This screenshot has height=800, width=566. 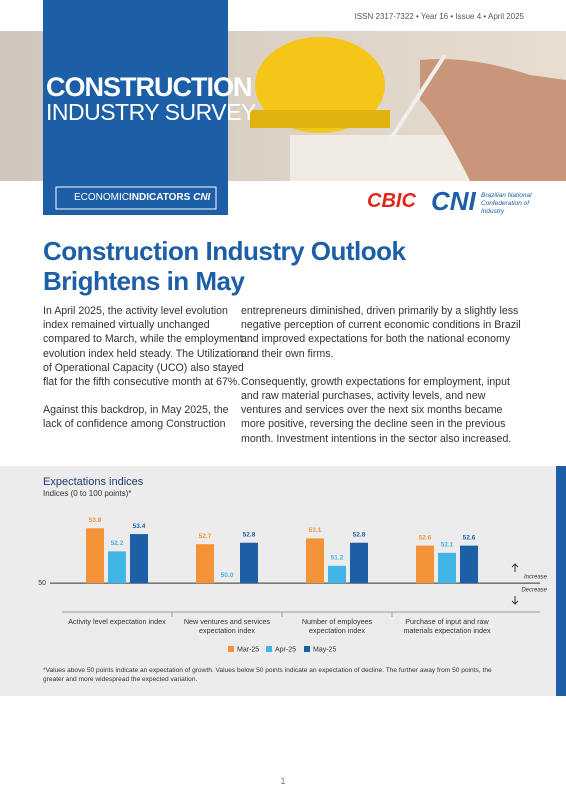 What do you see at coordinates (561, 581) in the screenshot?
I see `side-strip` at bounding box center [561, 581].